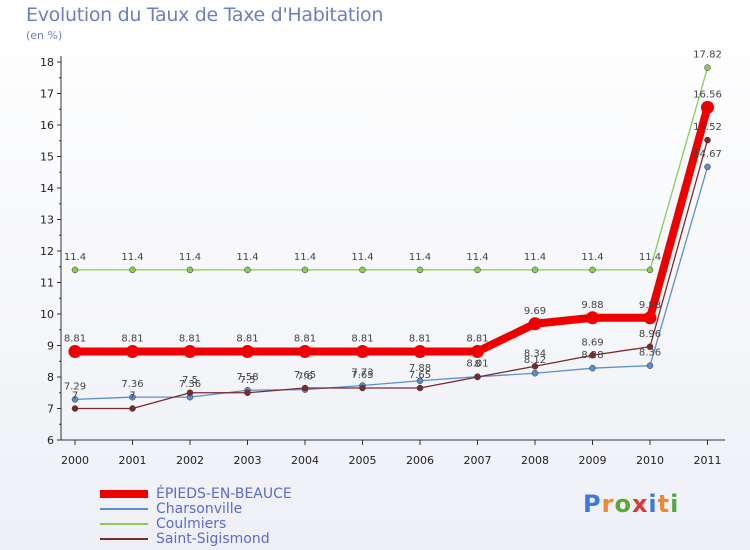  What do you see at coordinates (124, 509) in the screenshot?
I see `legend-swatch-charsonville` at bounding box center [124, 509].